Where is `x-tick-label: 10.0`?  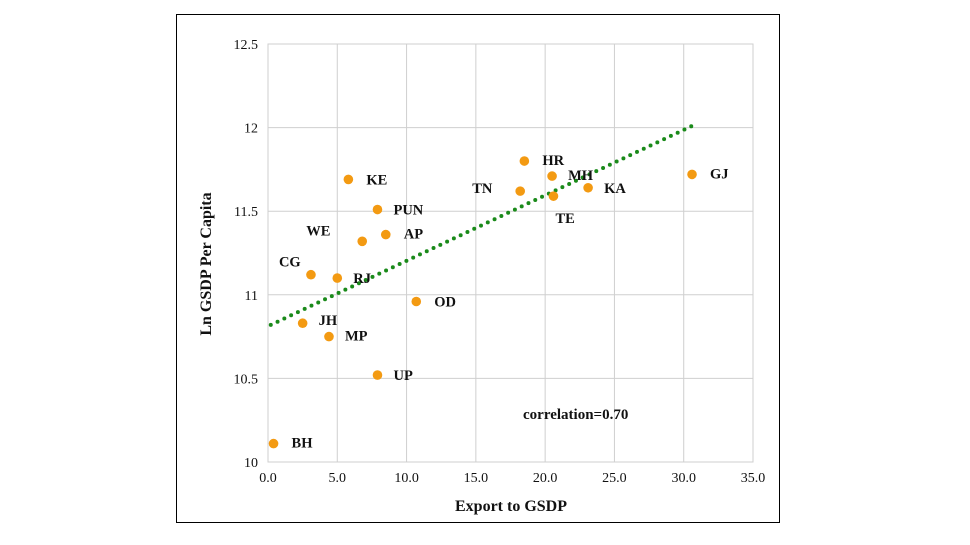
x-tick-label: 10.0 is located at coordinates (406, 478).